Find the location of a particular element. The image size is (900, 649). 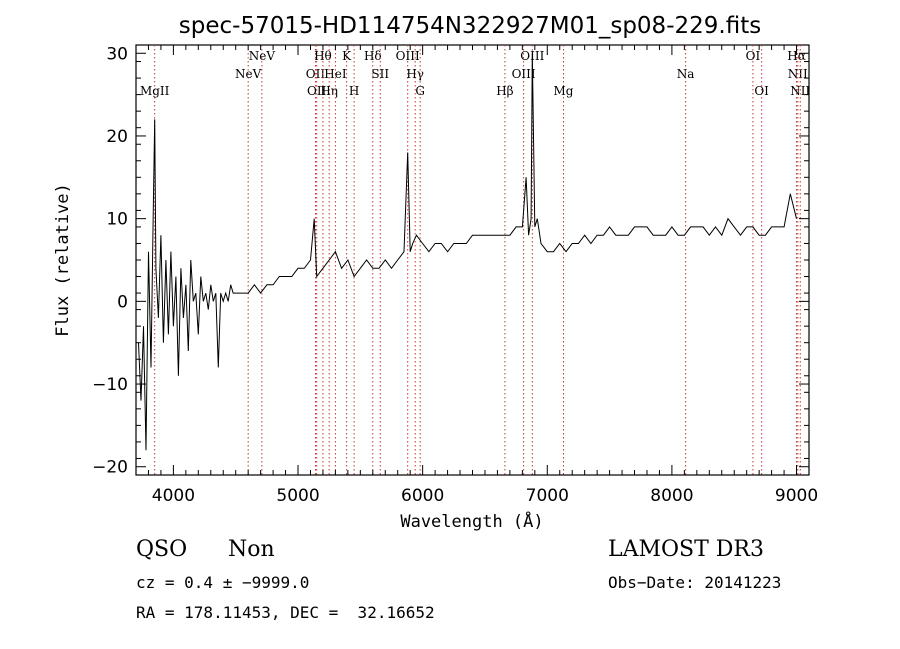

y-tick-label-2: 0 is located at coordinates (122, 302).